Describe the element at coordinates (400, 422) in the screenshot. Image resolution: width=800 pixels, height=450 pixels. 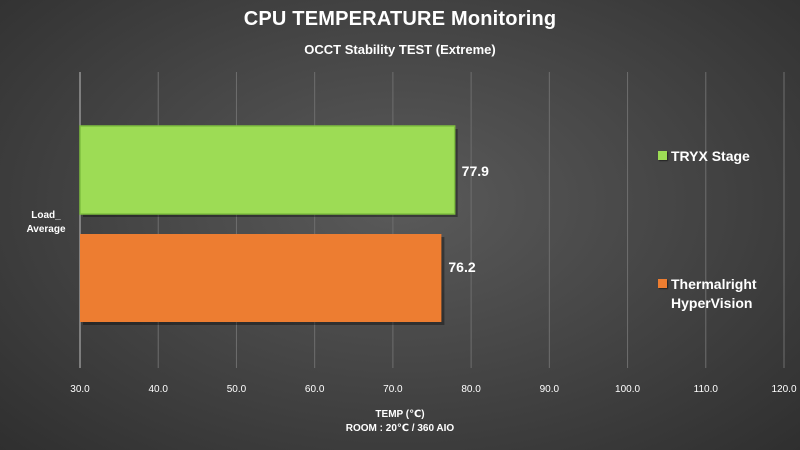
I see `x-axis-label: TEMP (℃) ROOM : 20℃ / 360 AIO` at that location.